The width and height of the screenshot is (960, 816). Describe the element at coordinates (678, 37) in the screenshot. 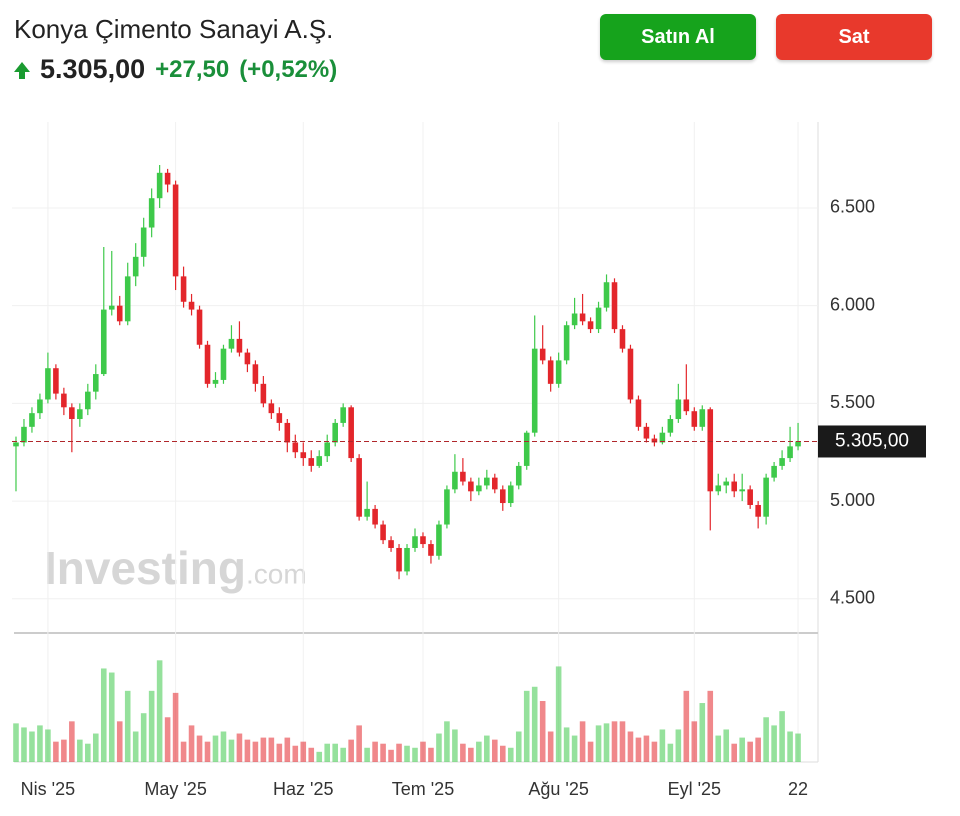

I see `buy-button: Satın Al` at that location.